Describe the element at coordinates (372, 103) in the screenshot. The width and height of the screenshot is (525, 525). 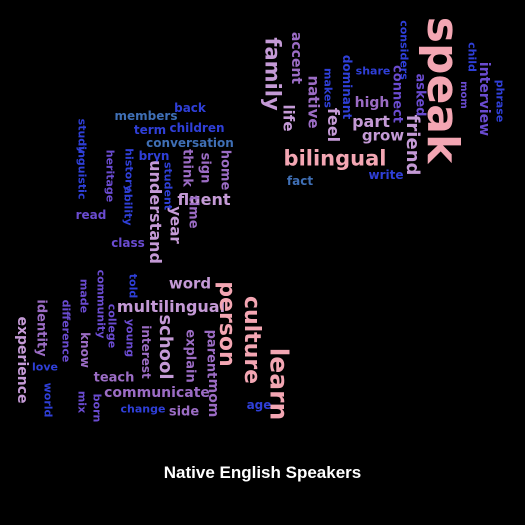
I see `cloud-word-high: high` at that location.